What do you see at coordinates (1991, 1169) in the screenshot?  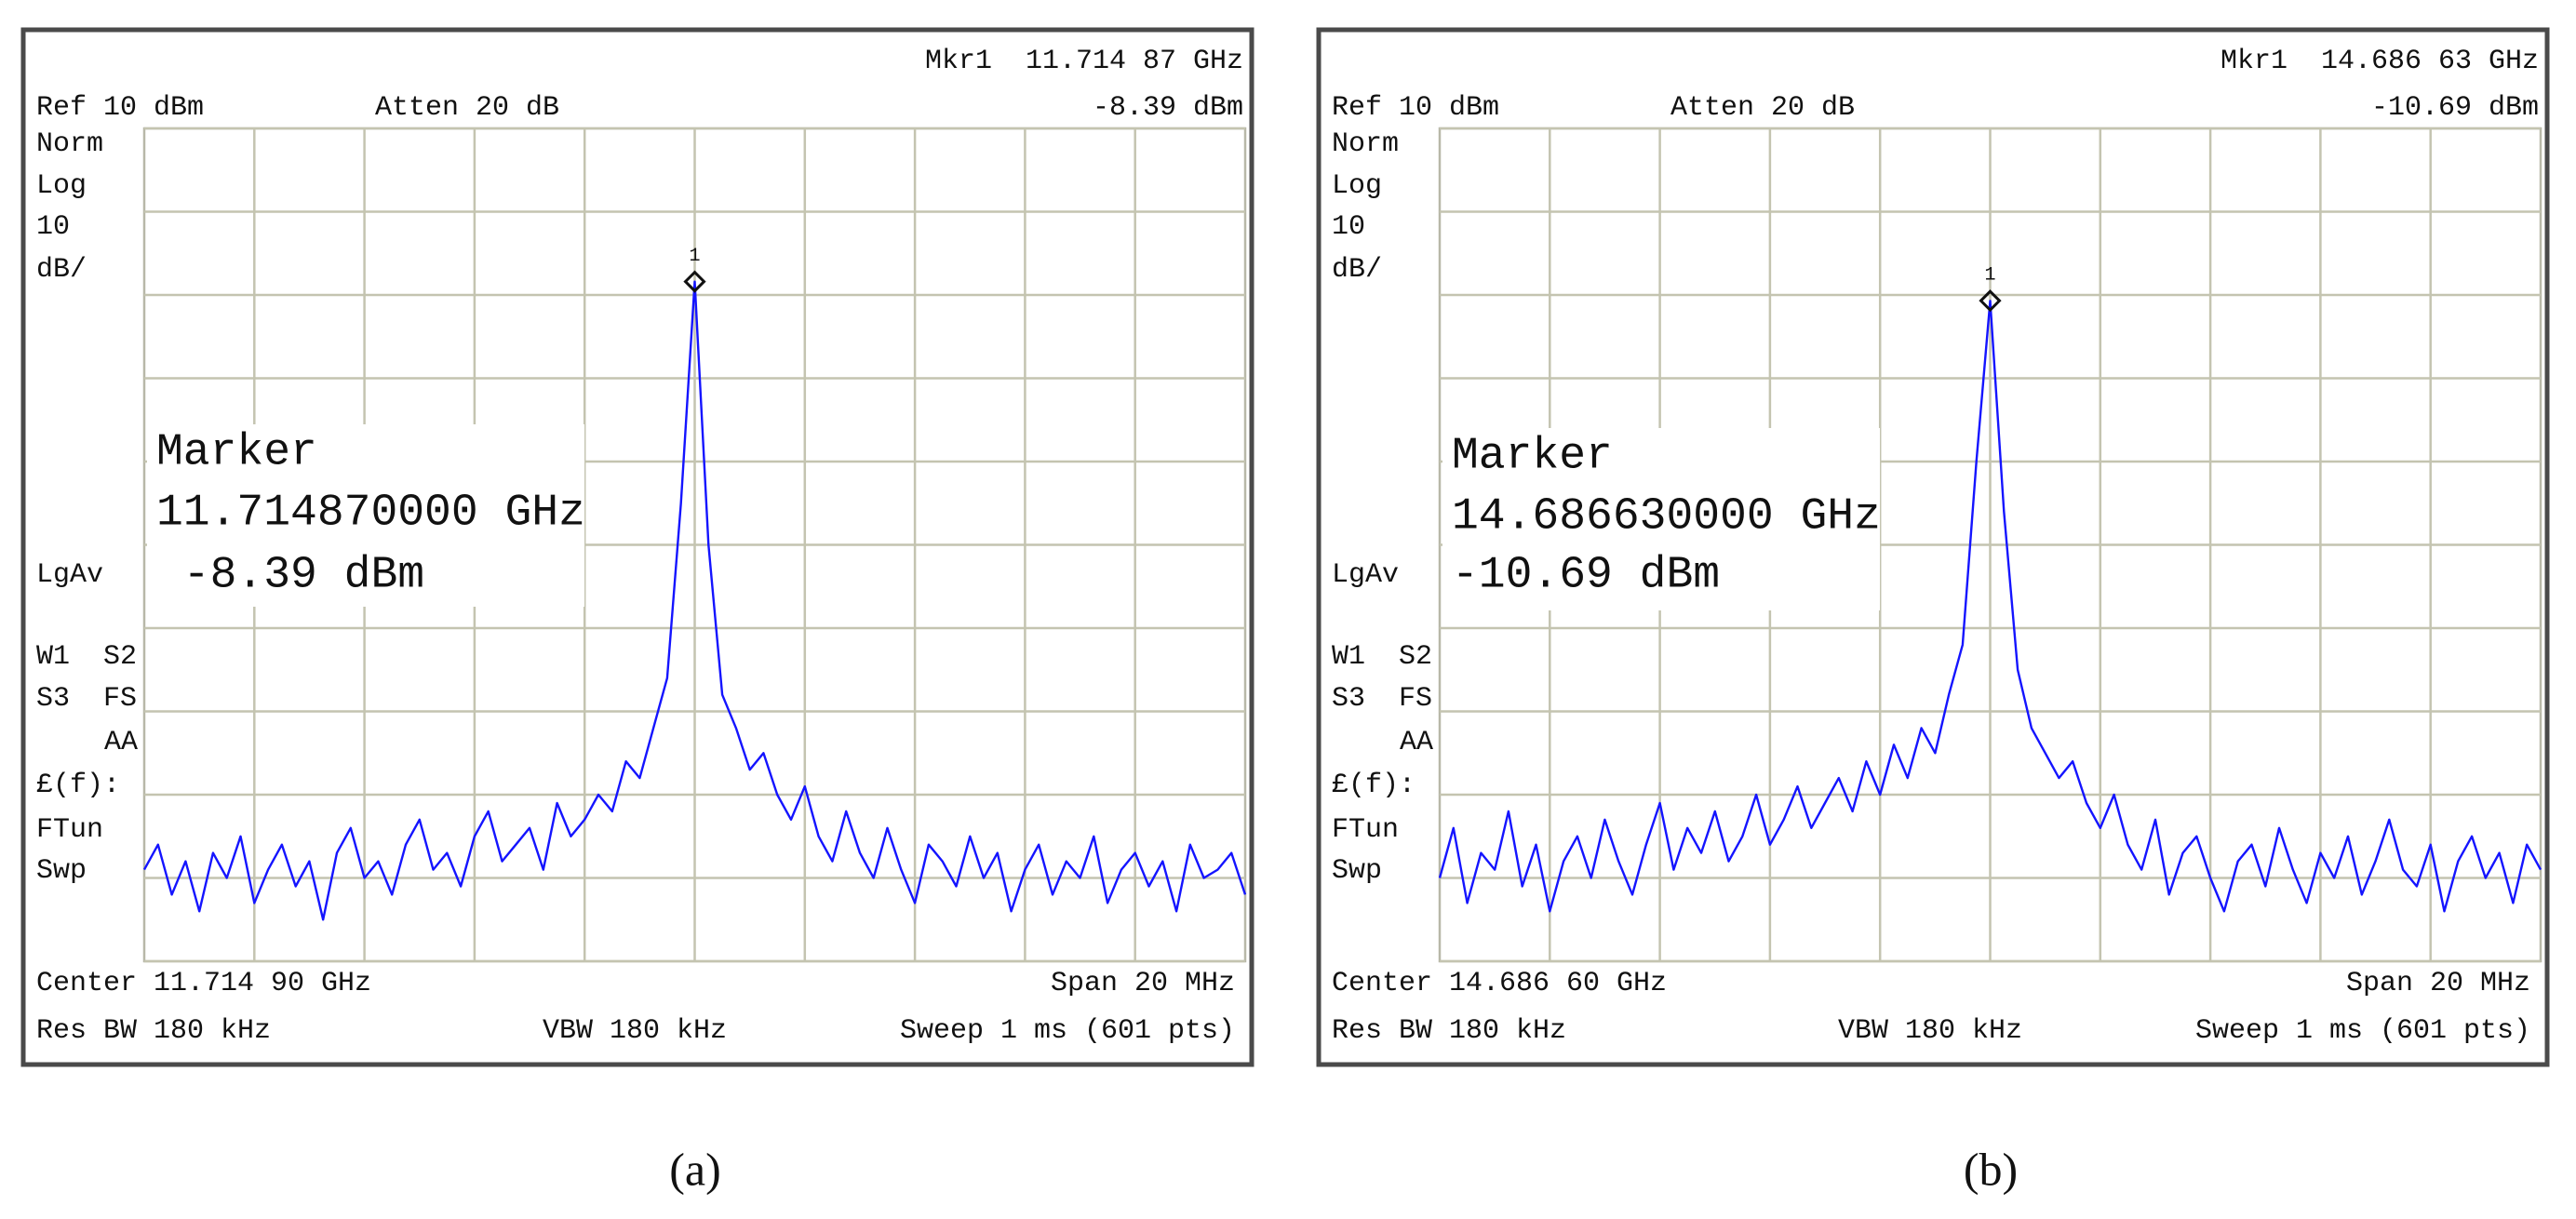 I see `caption: (b)` at bounding box center [1991, 1169].